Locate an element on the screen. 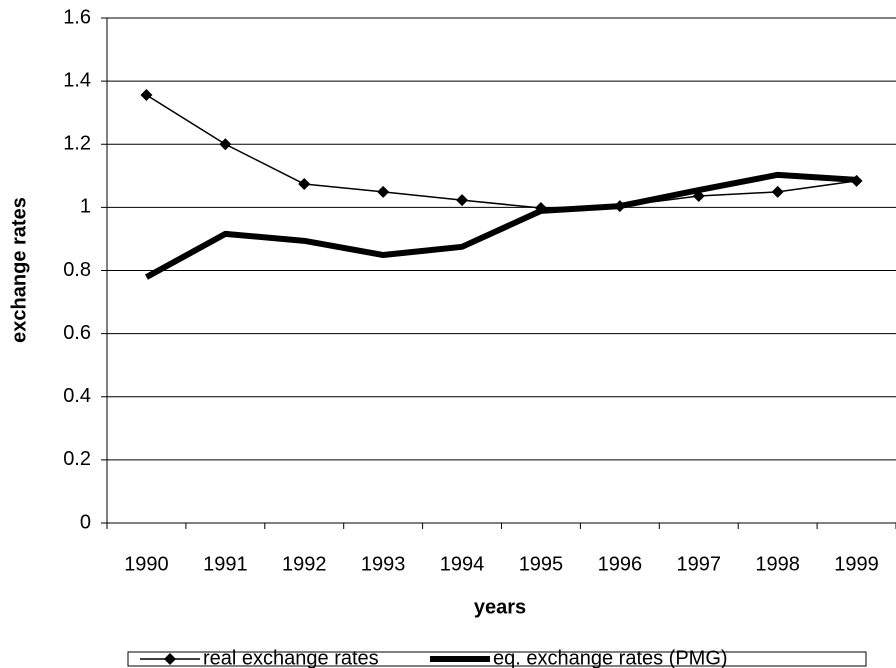 Image resolution: width=896 pixels, height=668 pixels. x-tick-label: 1998 is located at coordinates (777, 564).